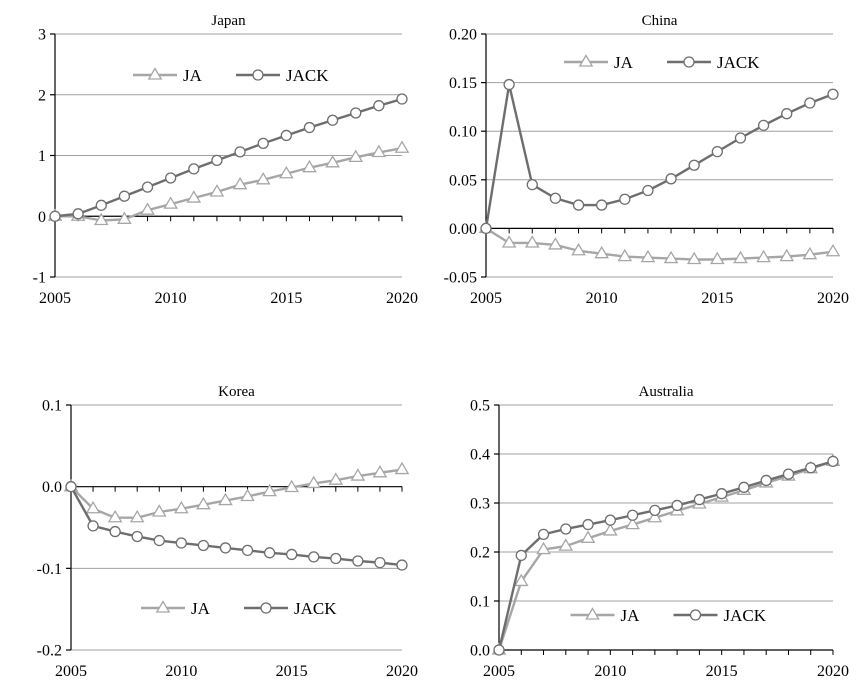 The image size is (863, 692). Describe the element at coordinates (460, 278) in the screenshot. I see `china-y-tick-label: -0.05` at that location.